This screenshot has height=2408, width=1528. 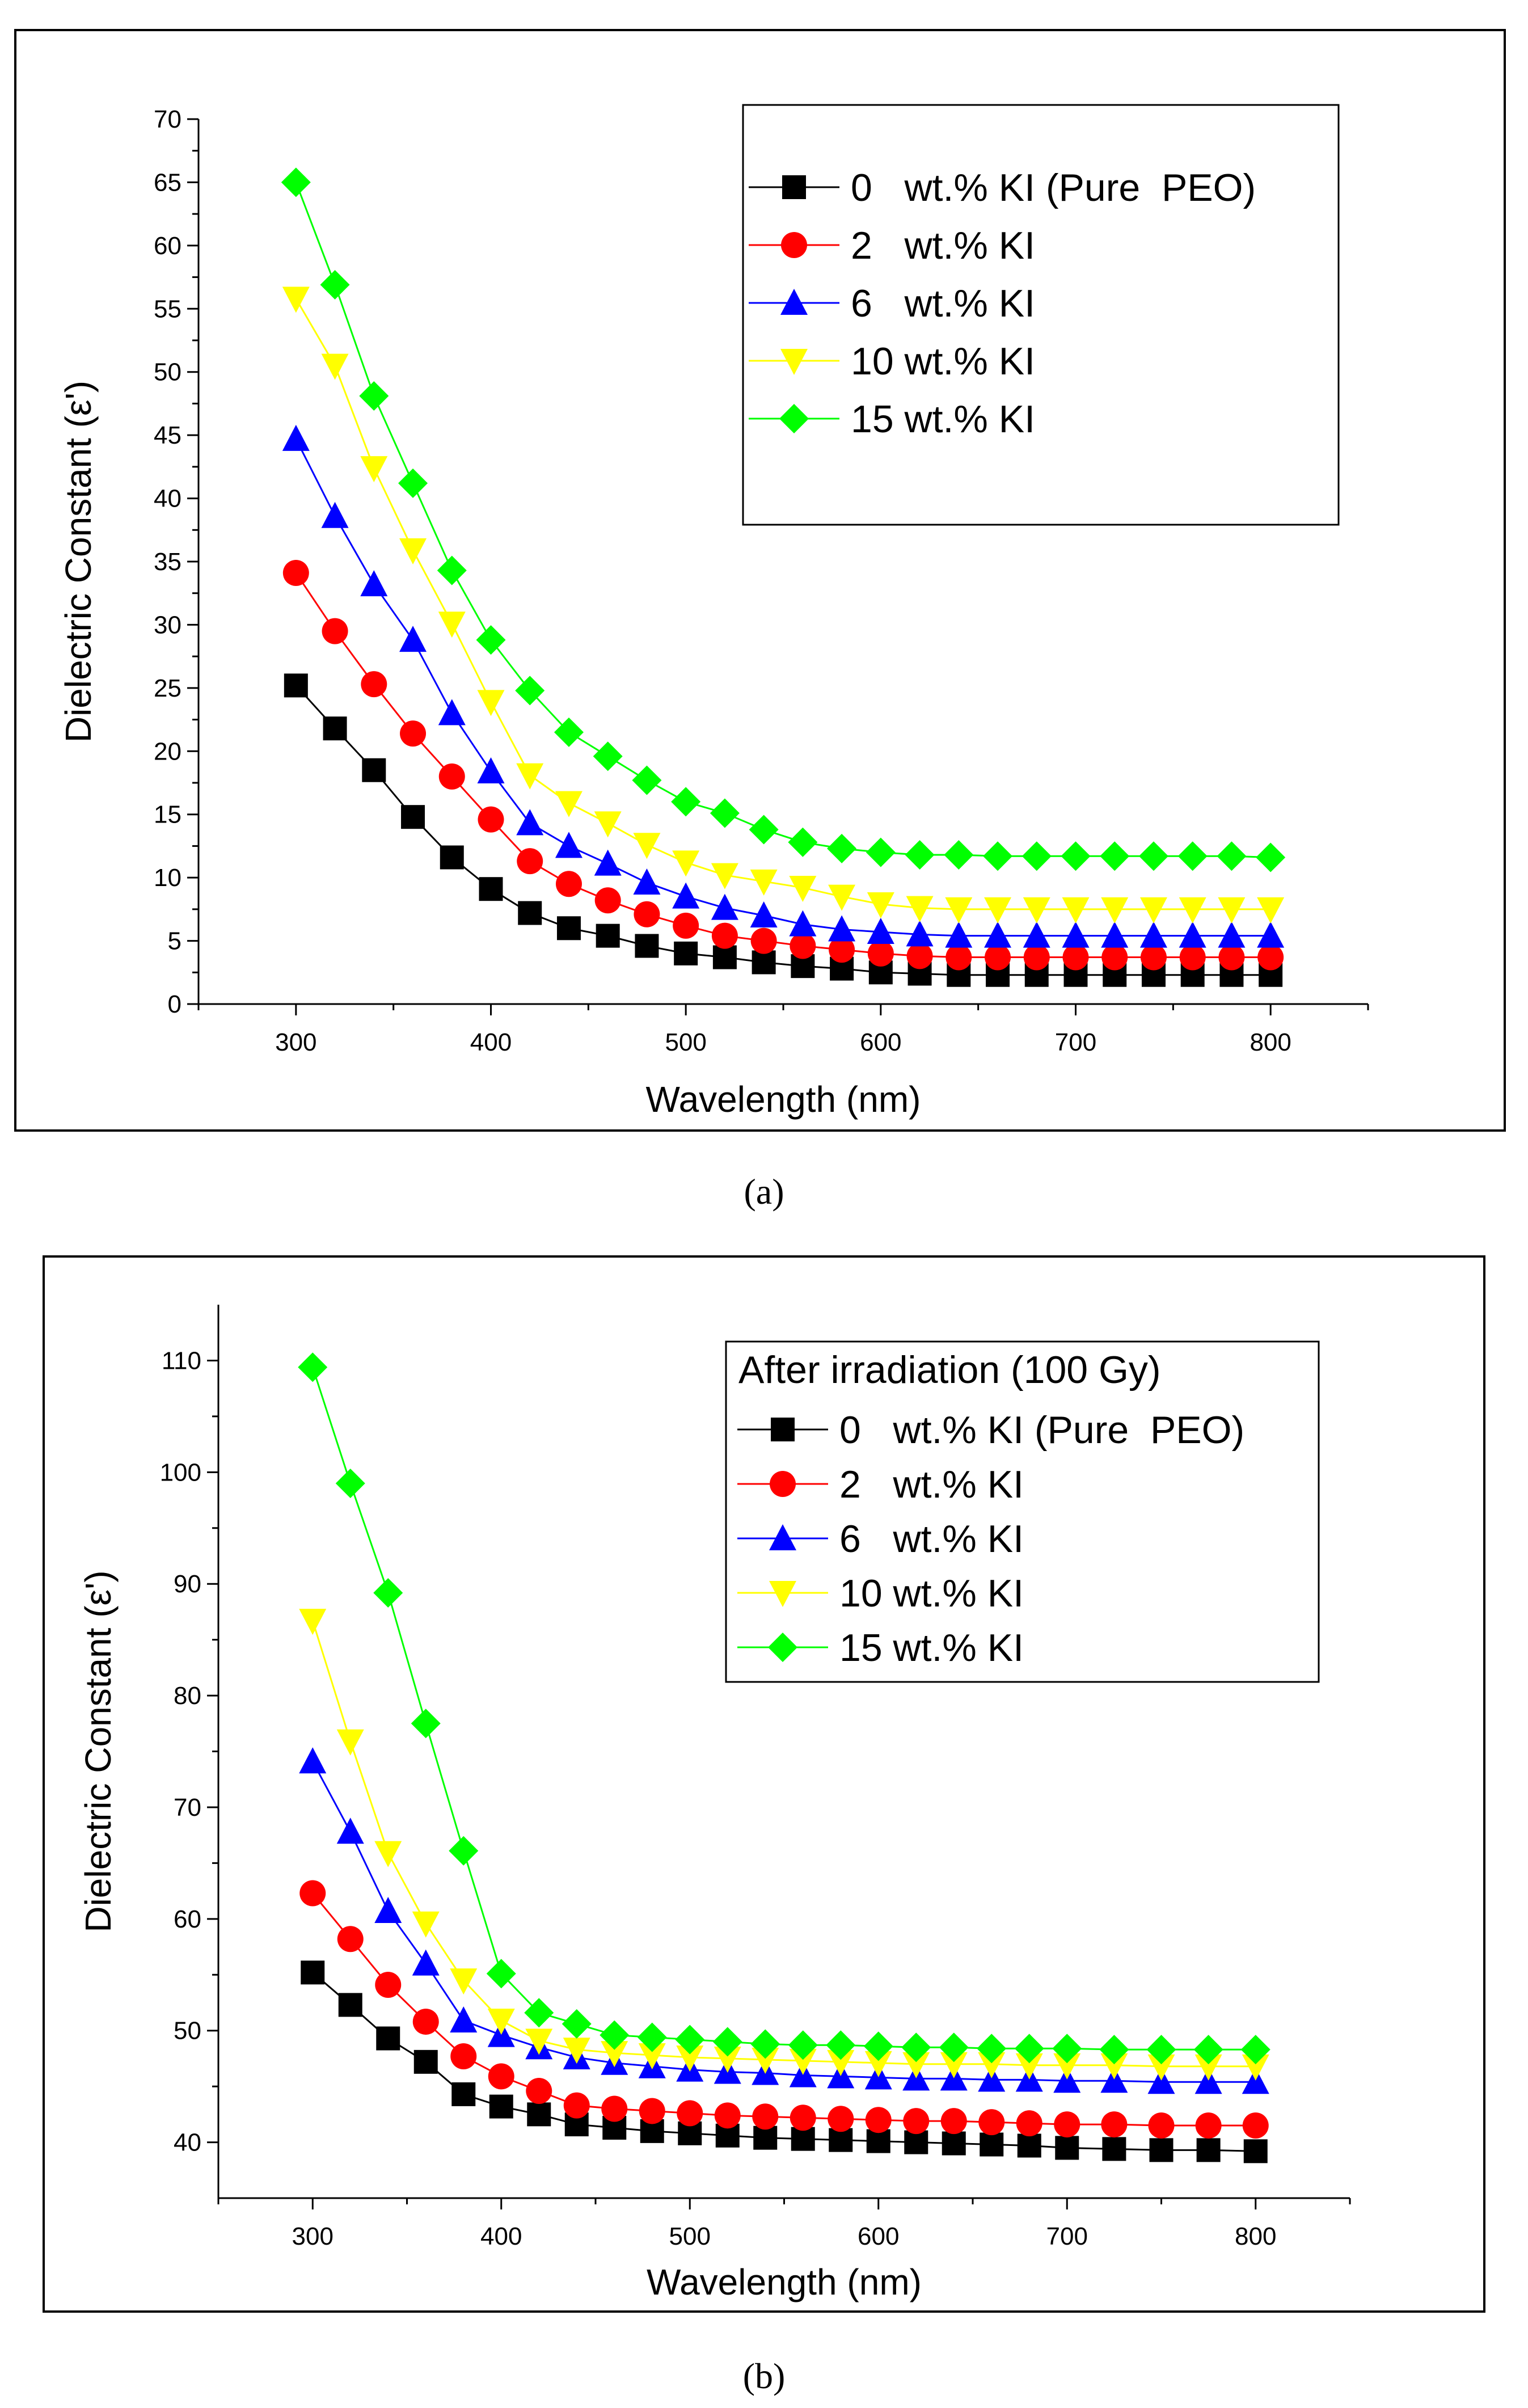 I want to click on x-axis-label-b: Wavelength (nm), so click(x=784, y=2282).